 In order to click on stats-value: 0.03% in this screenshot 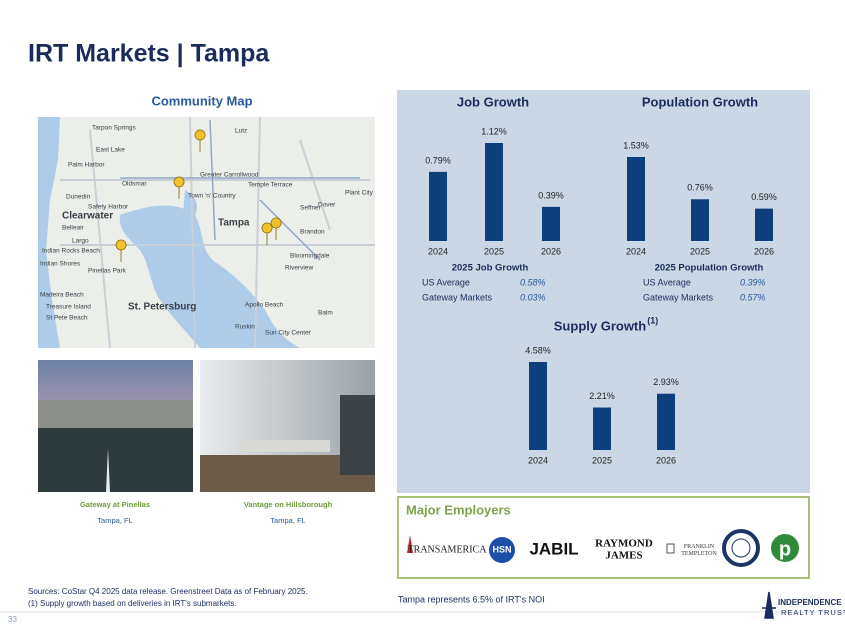, I will do `click(533, 297)`.